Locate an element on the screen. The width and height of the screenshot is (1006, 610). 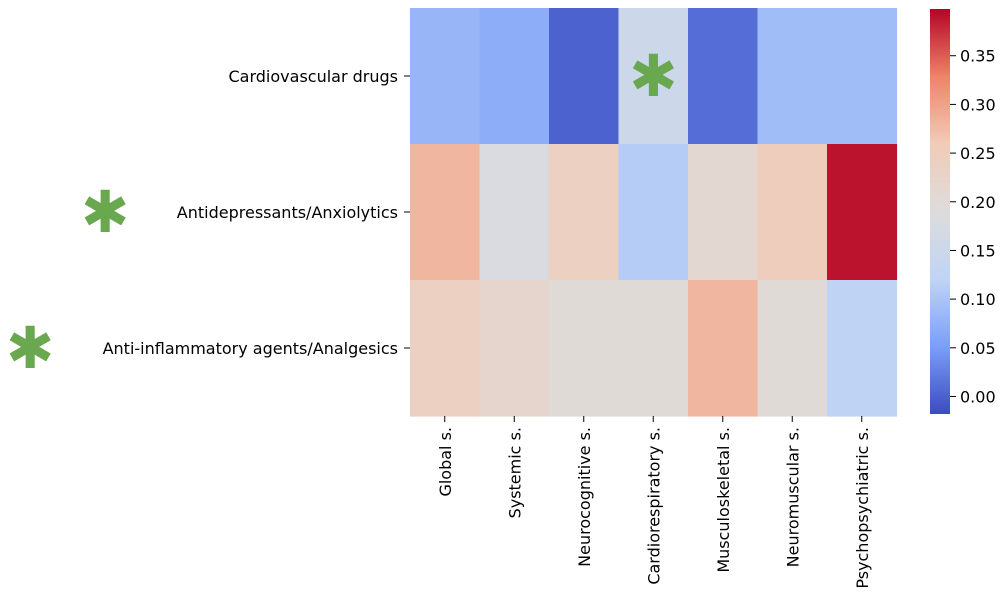
column-label: Systemic s. is located at coordinates (514, 472).